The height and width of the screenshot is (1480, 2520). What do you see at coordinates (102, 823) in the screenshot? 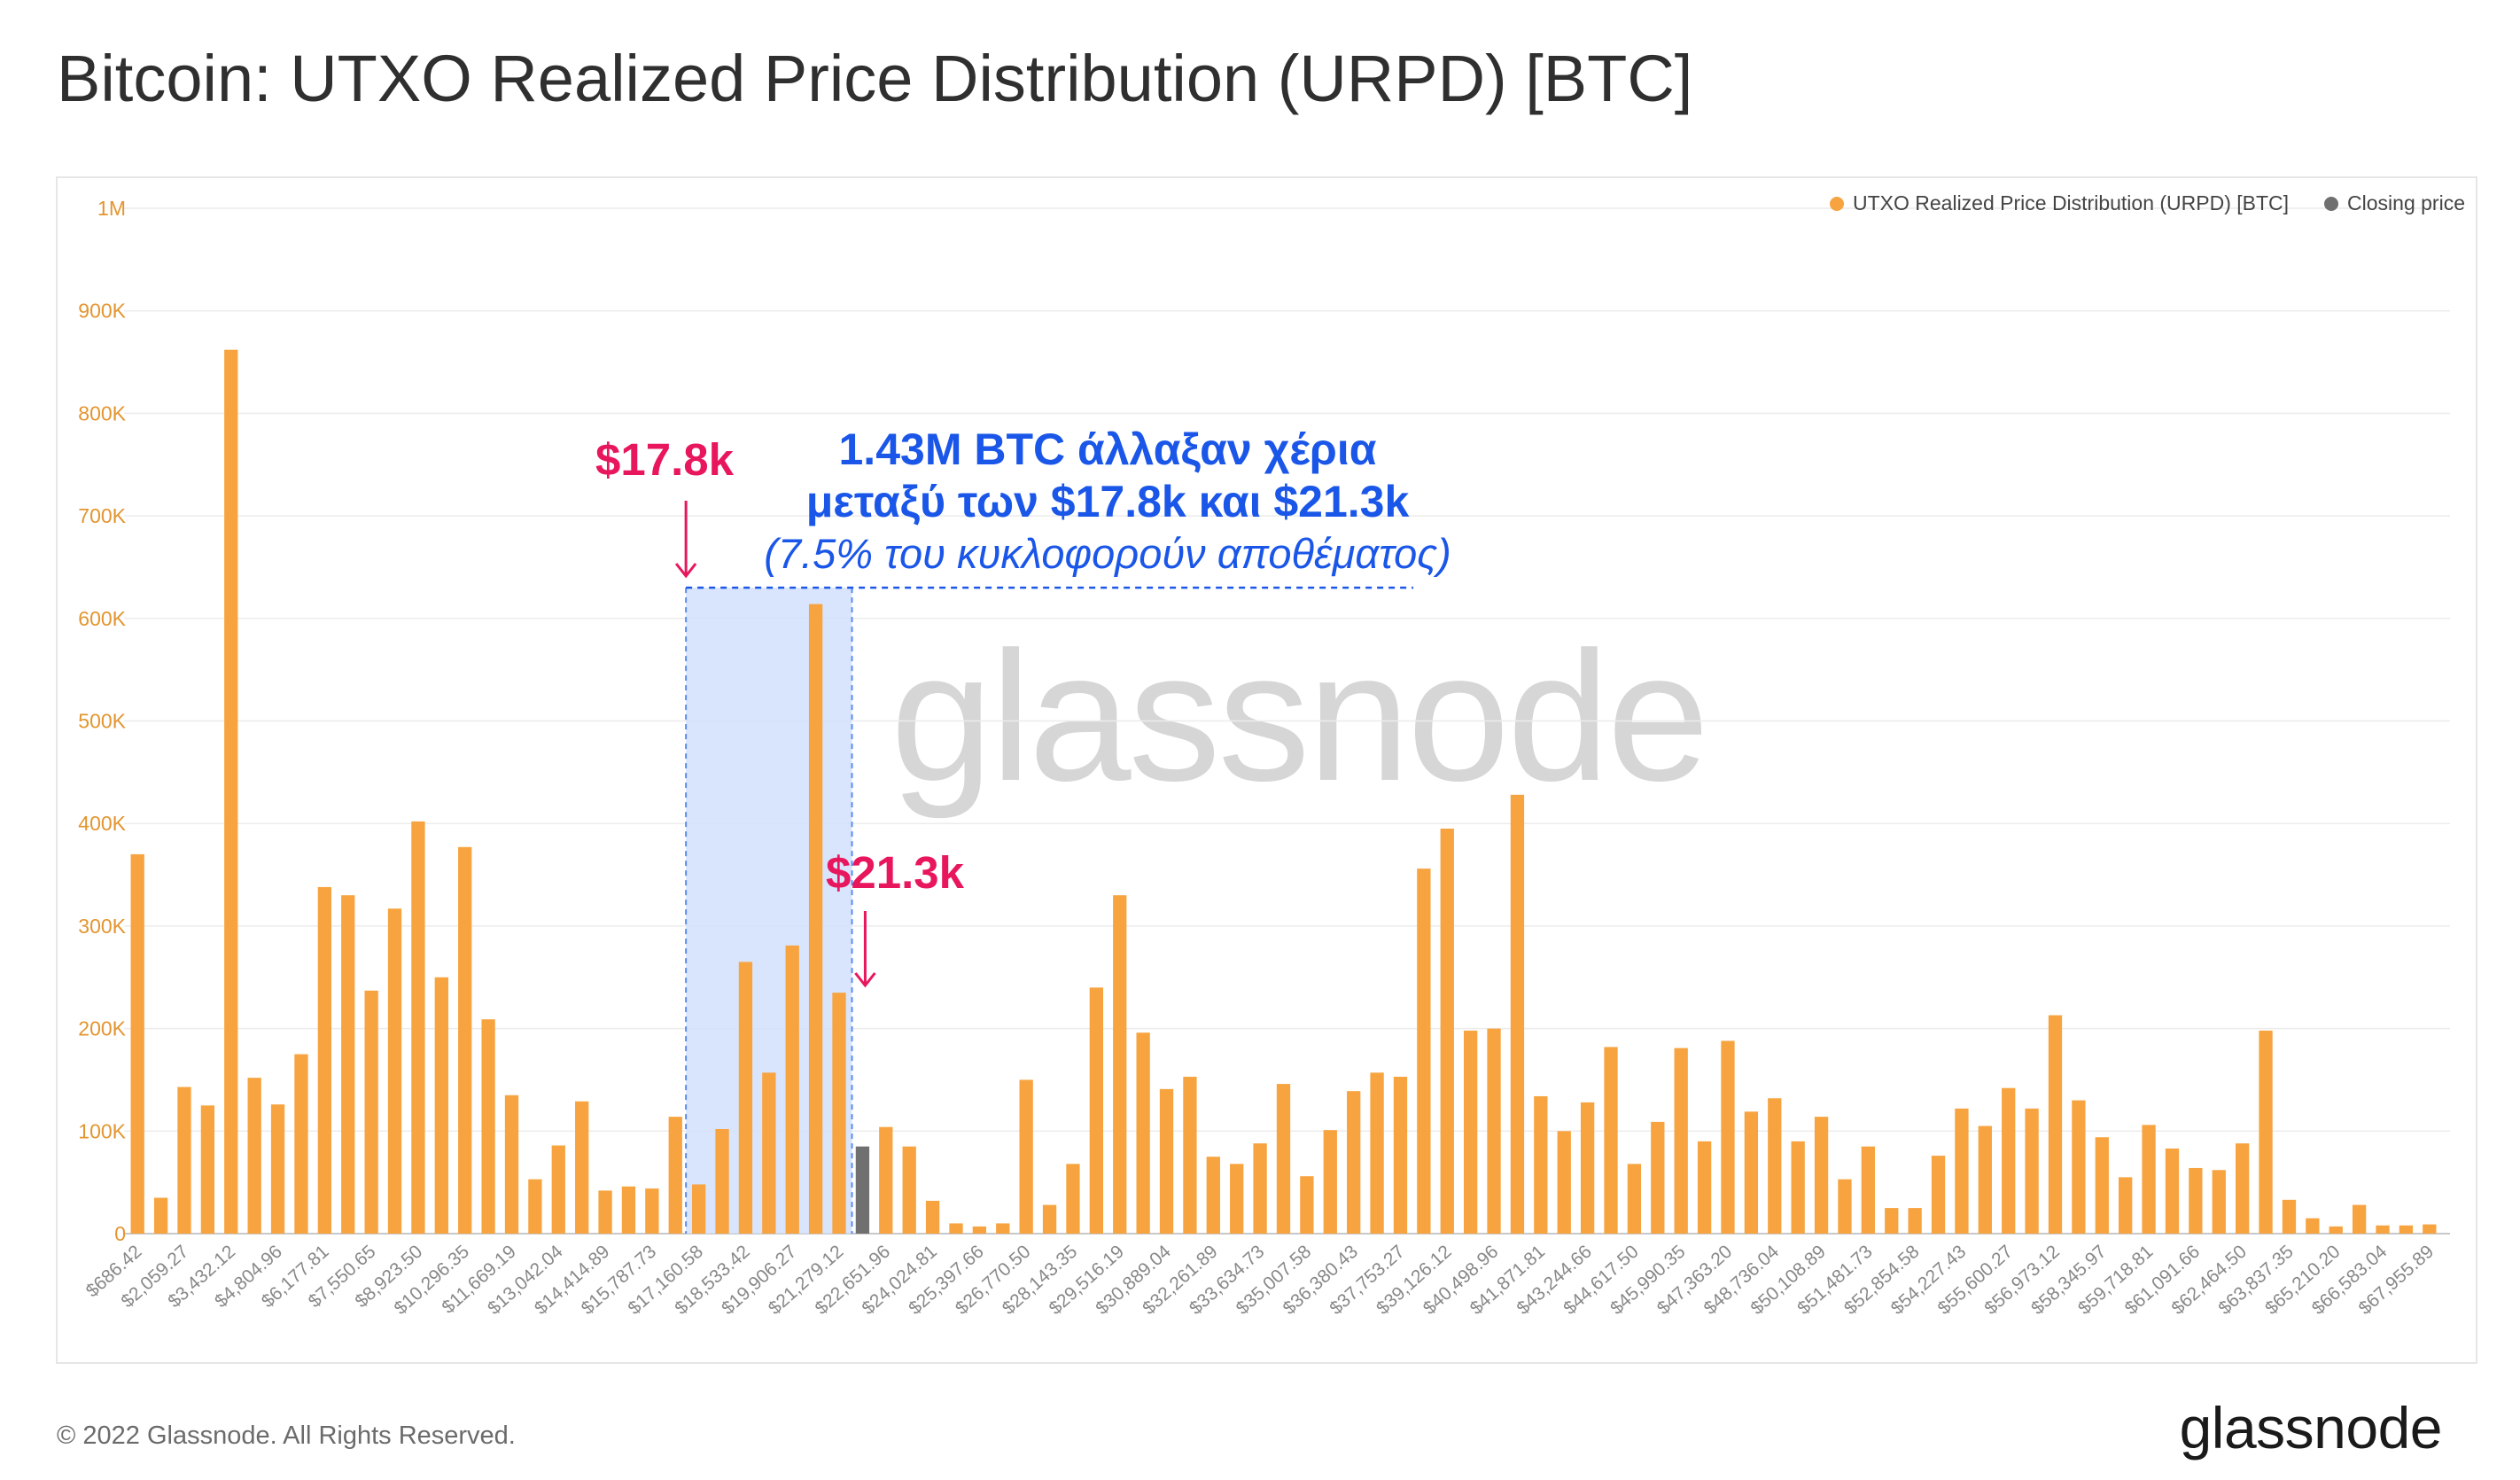
I see `y-tick-label: 400K` at bounding box center [102, 823].